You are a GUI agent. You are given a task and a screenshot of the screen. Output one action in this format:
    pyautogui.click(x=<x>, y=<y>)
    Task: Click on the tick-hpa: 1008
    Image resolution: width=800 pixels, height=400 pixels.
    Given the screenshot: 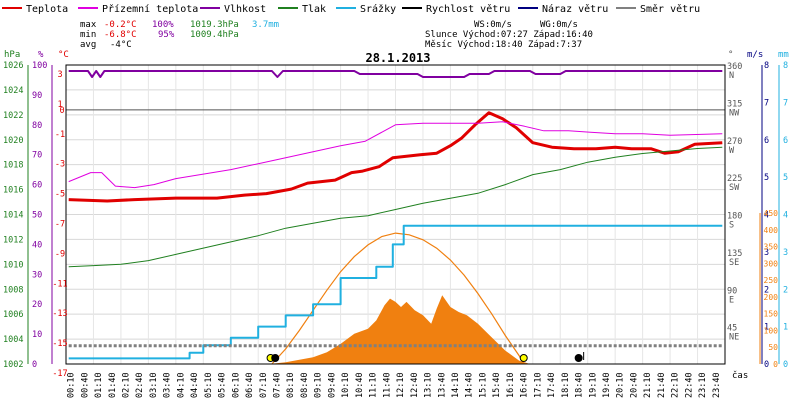 What is the action you would take?
    pyautogui.click(x=13, y=290)
    